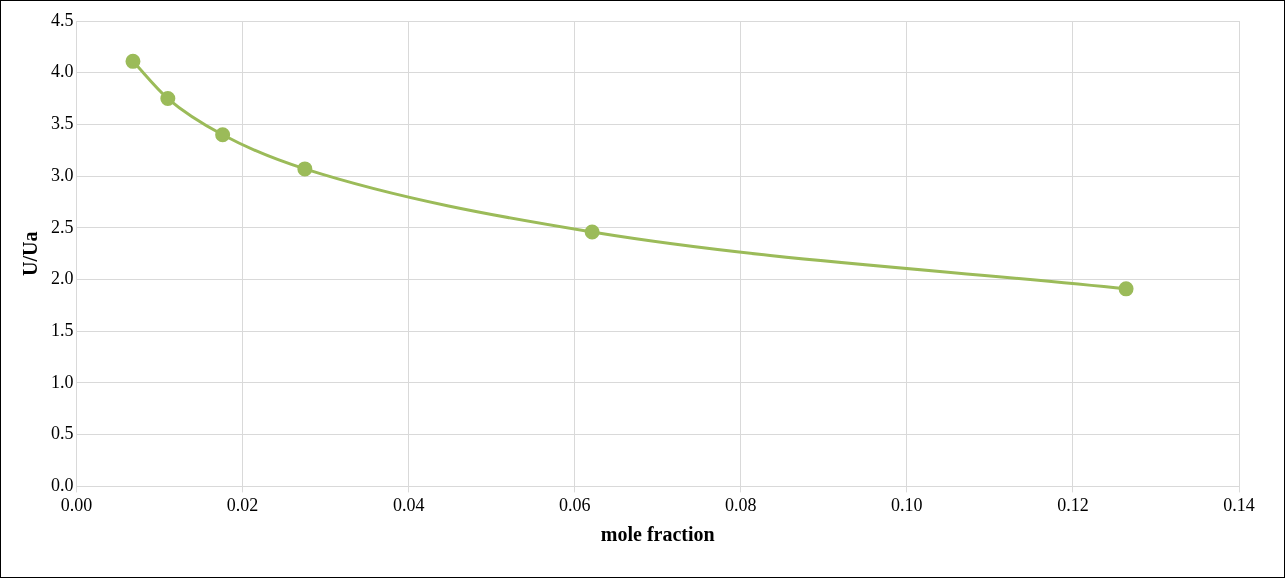 This screenshot has height=578, width=1285. I want to click on y-tick-label: 0.5, so click(62, 433).